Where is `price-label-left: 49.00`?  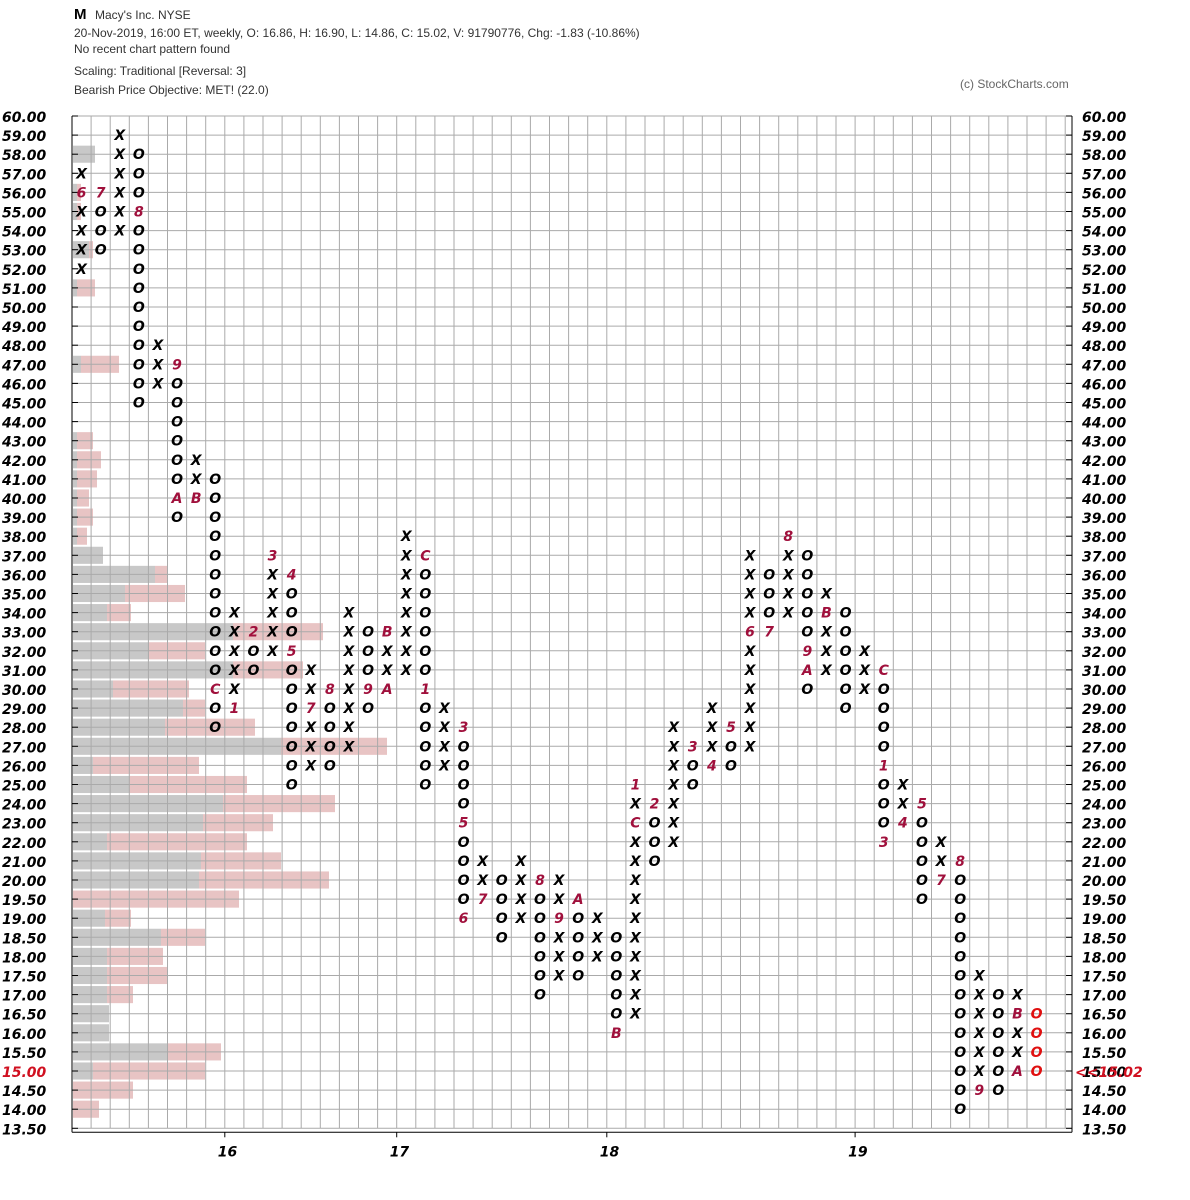 price-label-left: 49.00 is located at coordinates (24, 328).